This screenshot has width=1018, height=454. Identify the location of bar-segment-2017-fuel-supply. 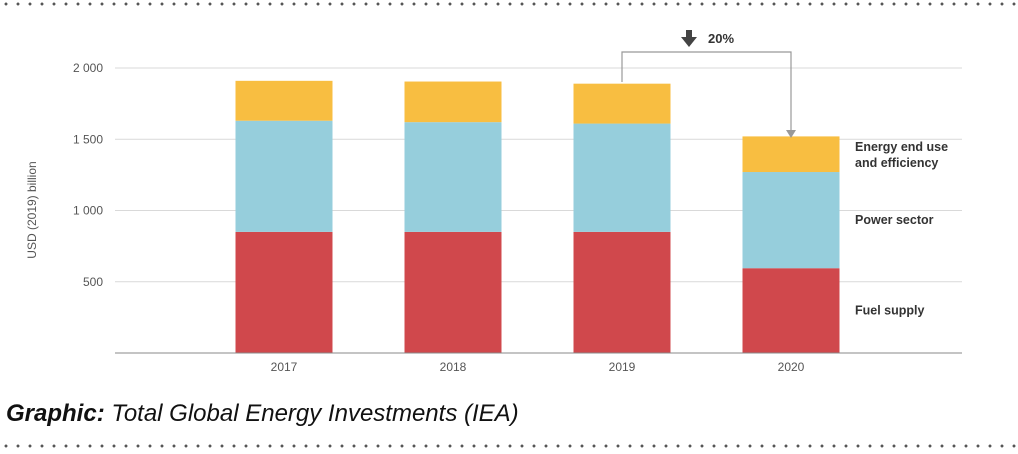
(284, 292).